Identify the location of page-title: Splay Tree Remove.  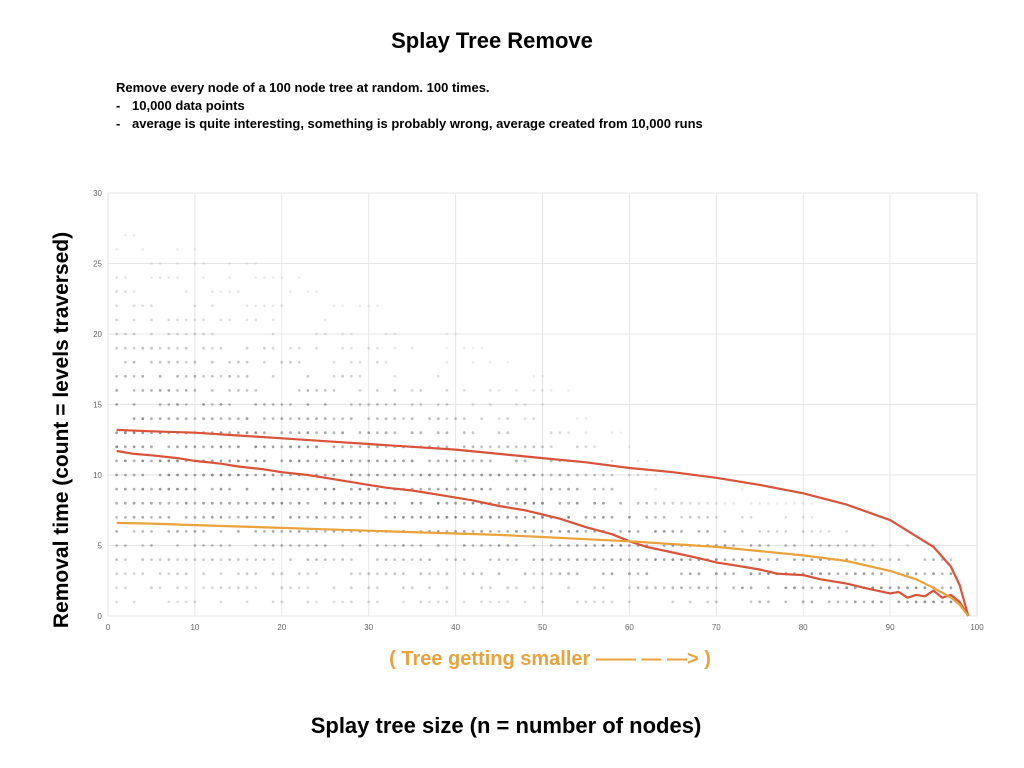
(492, 40).